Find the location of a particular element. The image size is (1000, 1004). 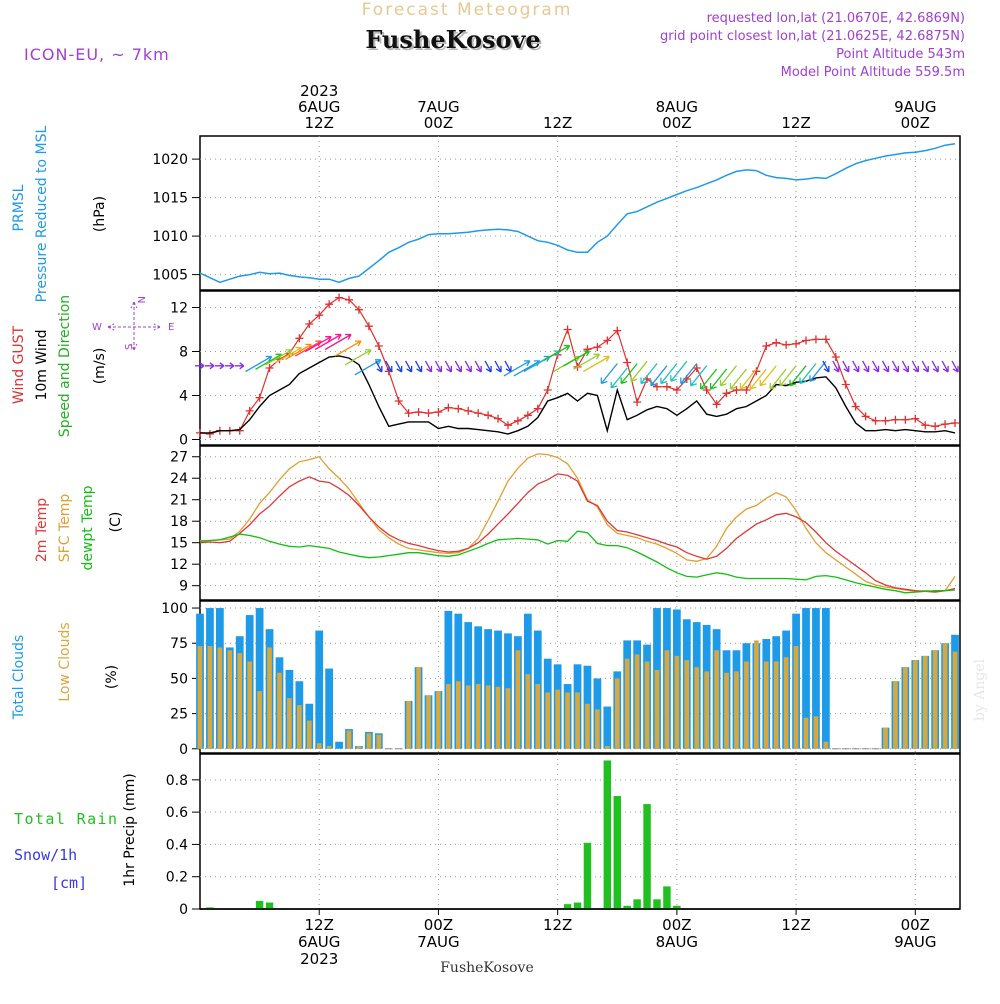

clouds-panel: Total Clouds Low Clouds (%) 0 25 50 75 100 is located at coordinates (486, 679).